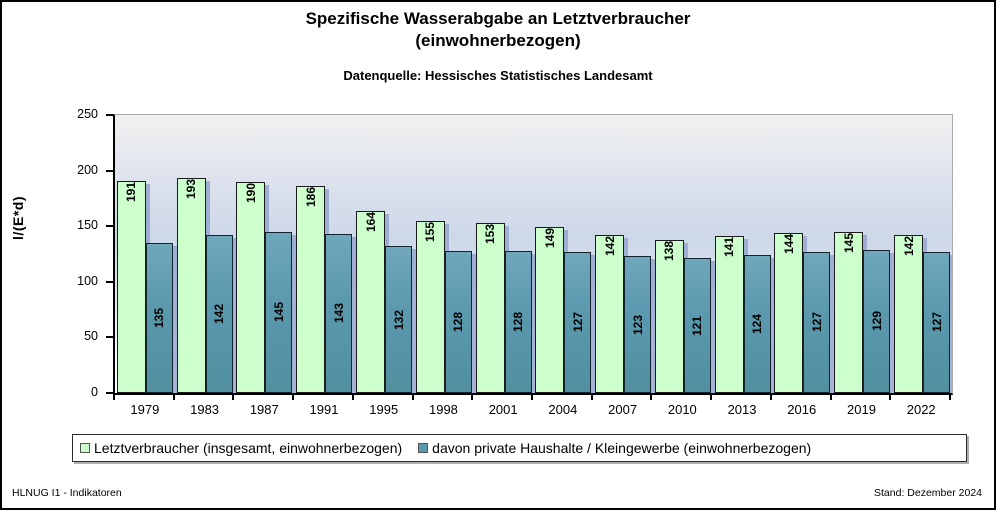 This screenshot has height=510, width=996. I want to click on y-tick-label: 100, so click(87, 280).